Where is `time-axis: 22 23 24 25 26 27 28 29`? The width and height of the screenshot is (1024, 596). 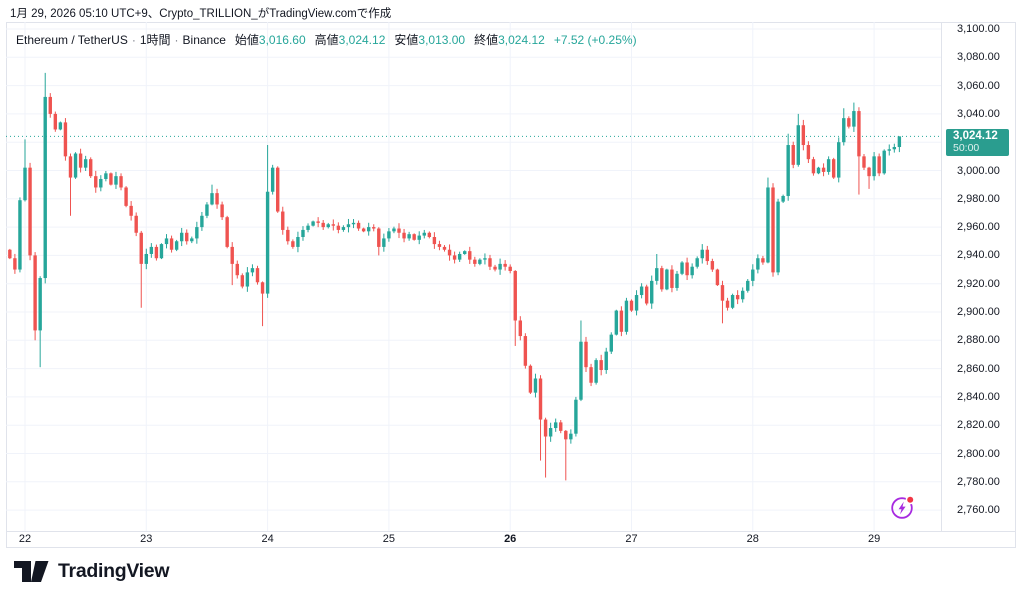 time-axis: 22 23 24 25 26 27 28 29 is located at coordinates (473, 540).